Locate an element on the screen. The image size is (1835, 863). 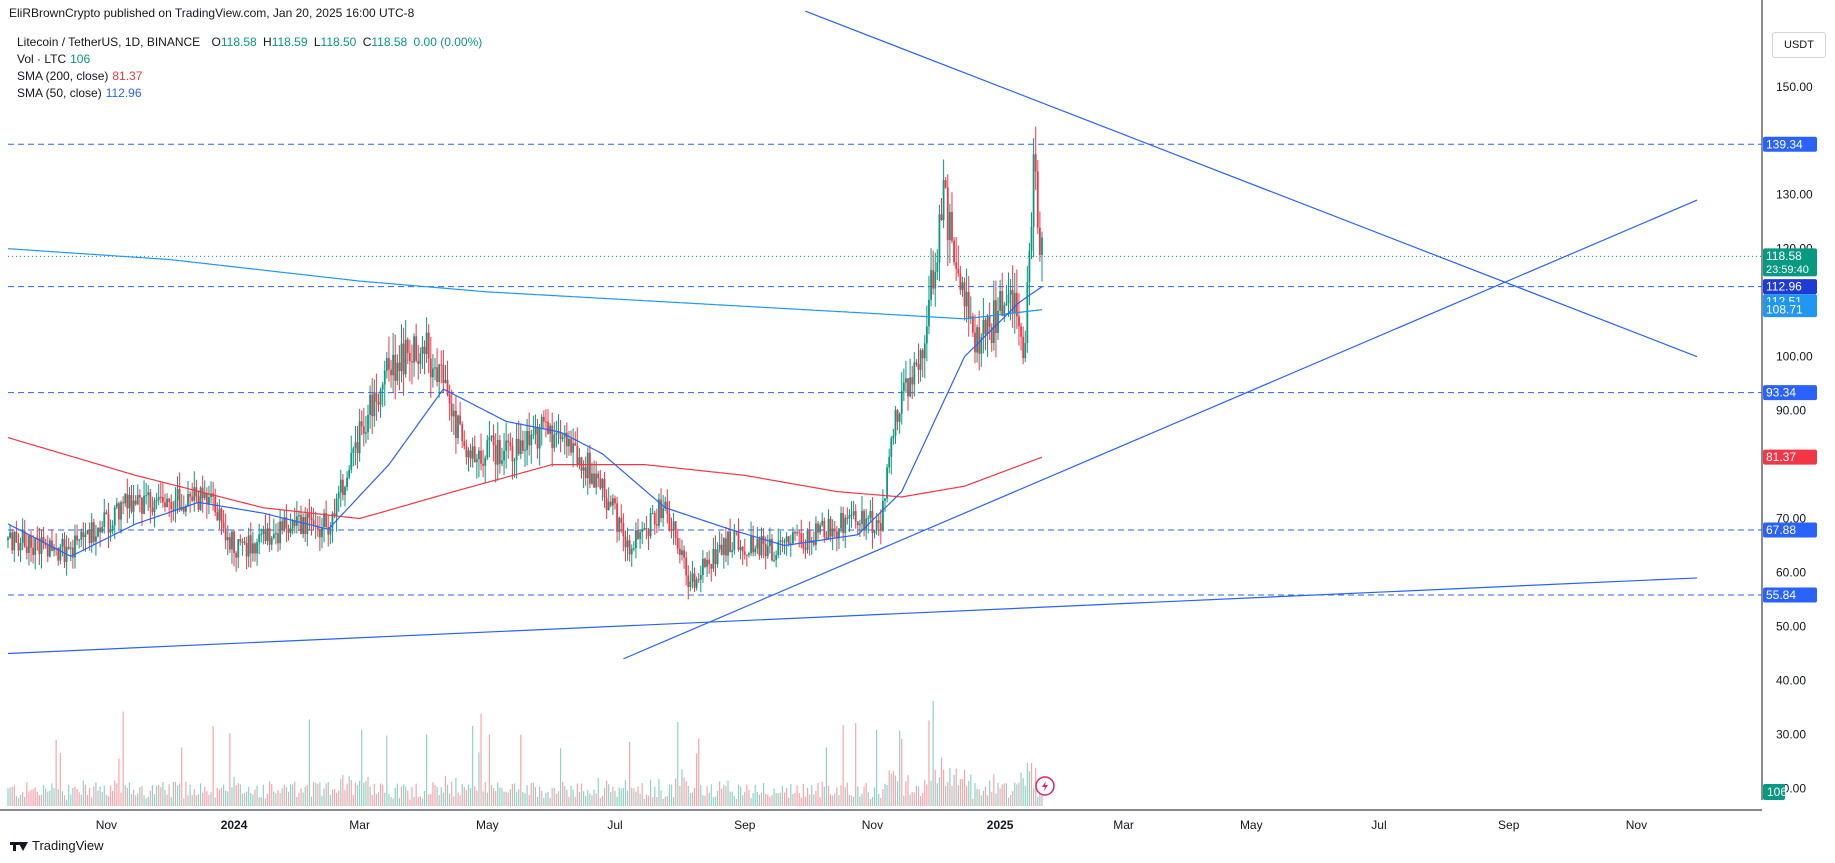
sma200-legend-row: SMA (200, close) 81.37 is located at coordinates (249, 76).